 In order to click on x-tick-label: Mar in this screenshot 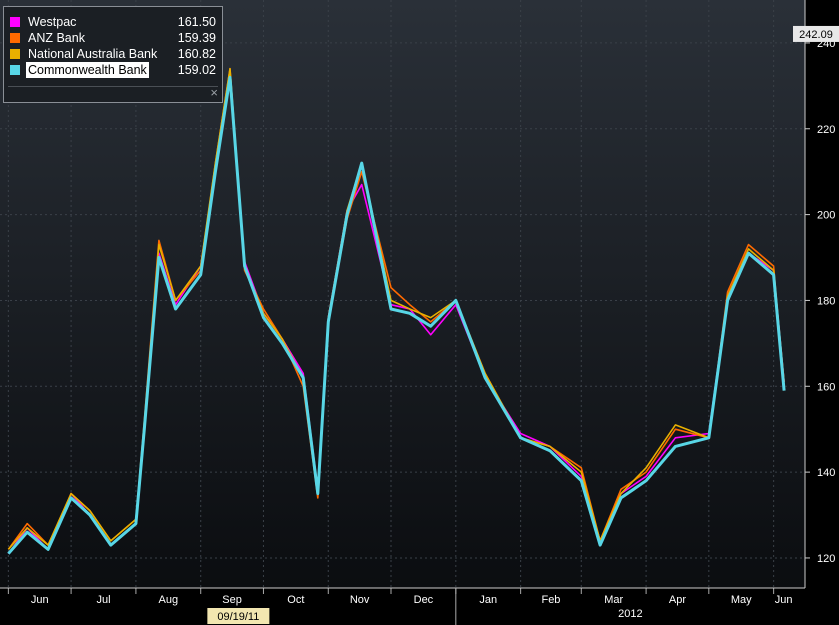, I will do `click(613, 600)`.